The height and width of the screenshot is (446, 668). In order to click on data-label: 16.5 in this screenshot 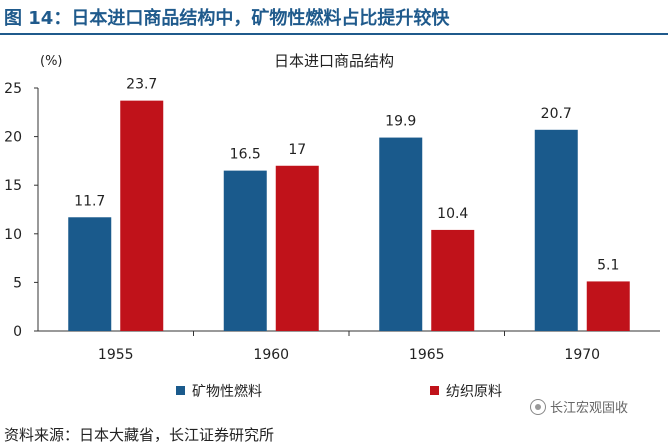, I will do `click(245, 155)`.